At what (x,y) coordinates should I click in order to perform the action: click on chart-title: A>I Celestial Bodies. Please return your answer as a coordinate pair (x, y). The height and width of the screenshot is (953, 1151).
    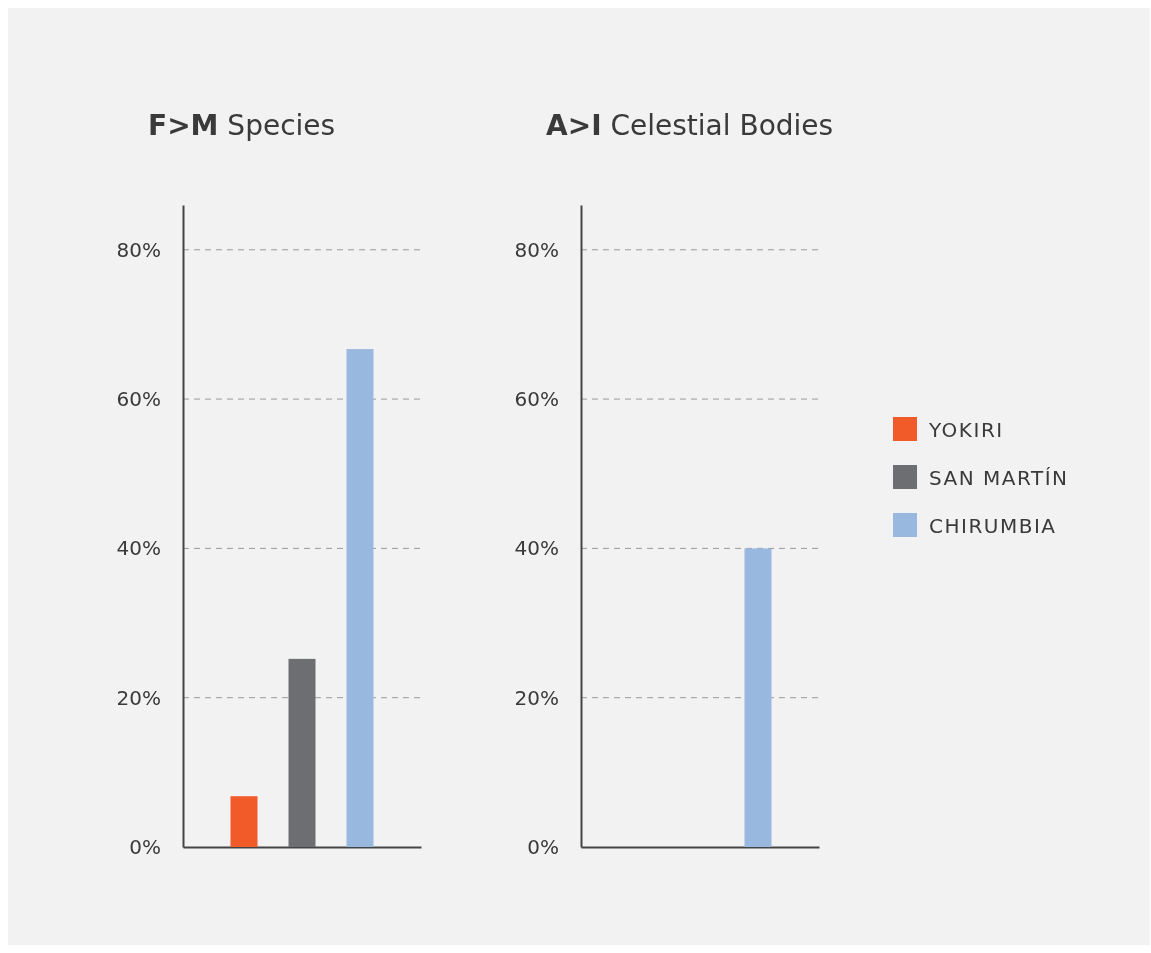
    Looking at the image, I should click on (690, 125).